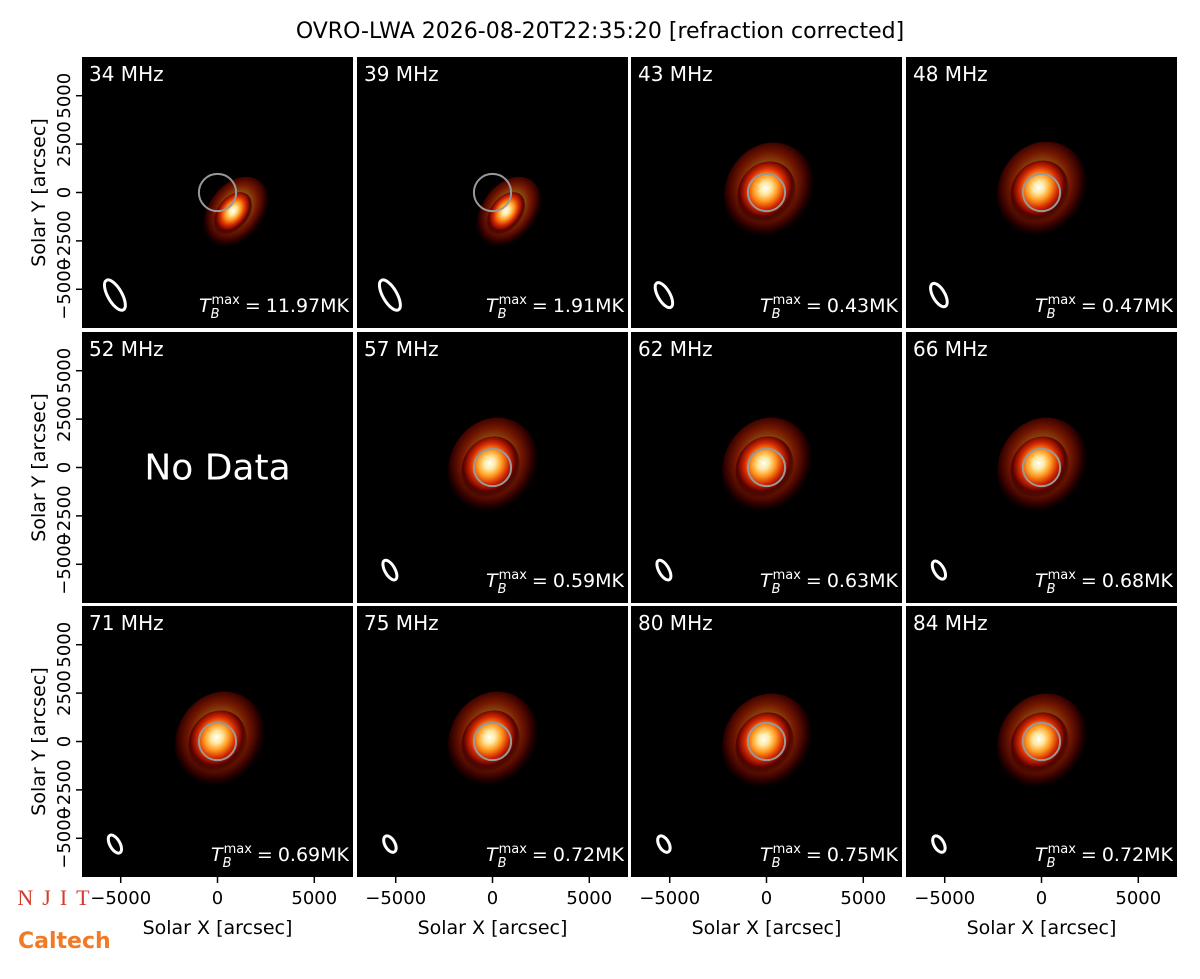 This screenshot has height=979, width=1200. I want to click on panel-background, so click(217, 467).